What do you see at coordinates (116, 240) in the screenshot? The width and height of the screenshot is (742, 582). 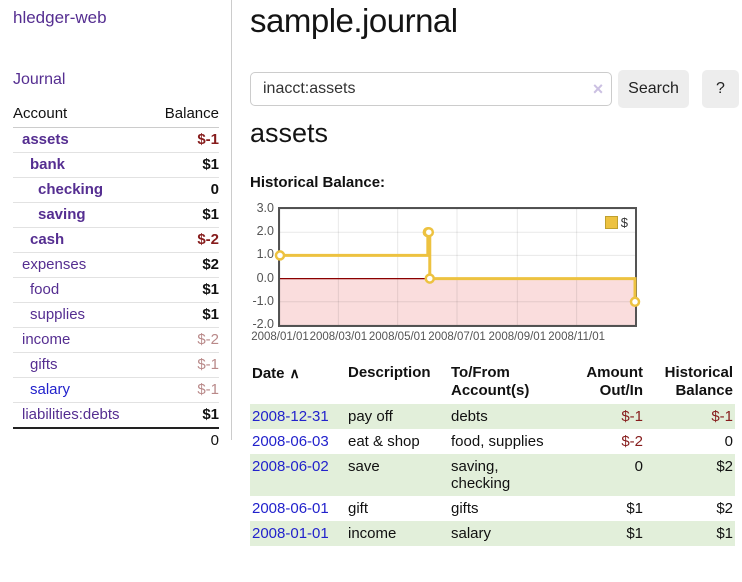 I see `account-row: cash $-2` at bounding box center [116, 240].